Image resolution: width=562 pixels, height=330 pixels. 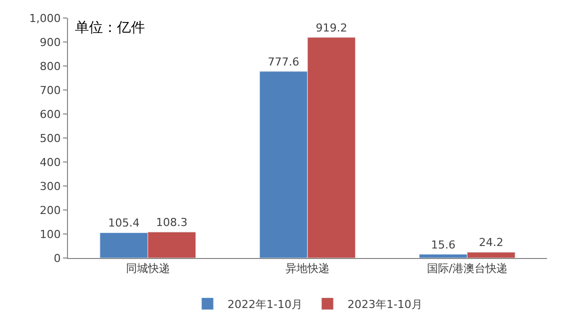 I want to click on data-label: 105.4, so click(x=124, y=223).